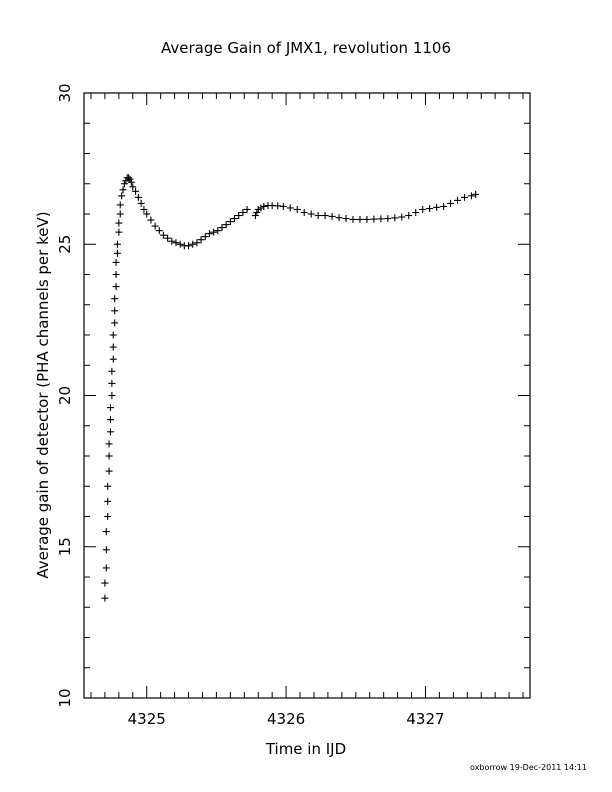 The height and width of the screenshot is (792, 612). Describe the element at coordinates (306, 48) in the screenshot. I see `chart-title: Average Gain of JMX1, revolution 1106` at that location.